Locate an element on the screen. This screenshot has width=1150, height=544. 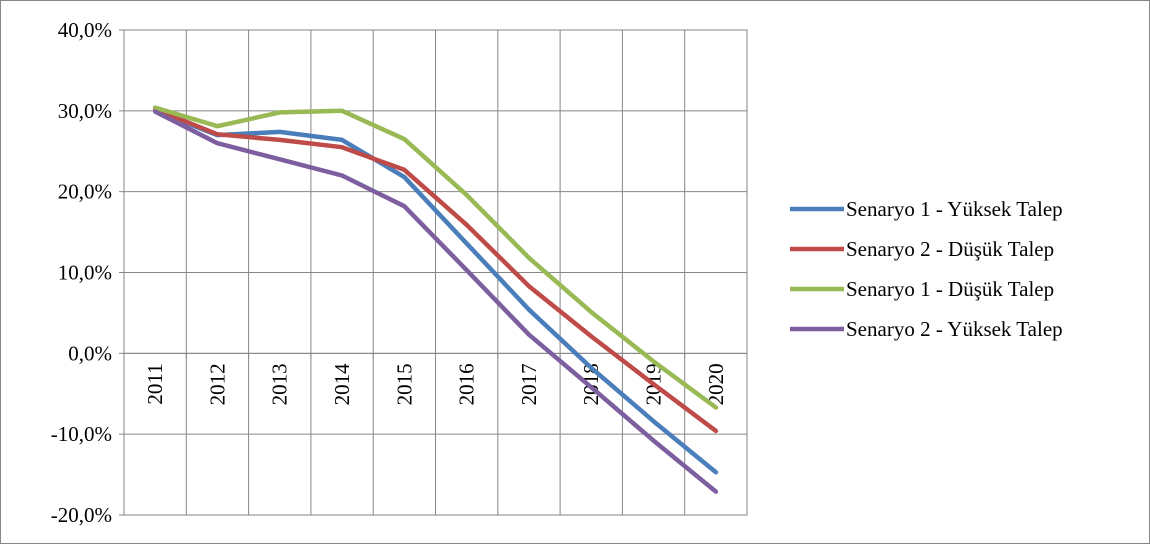
x-tick-label: 2014 is located at coordinates (342, 384).